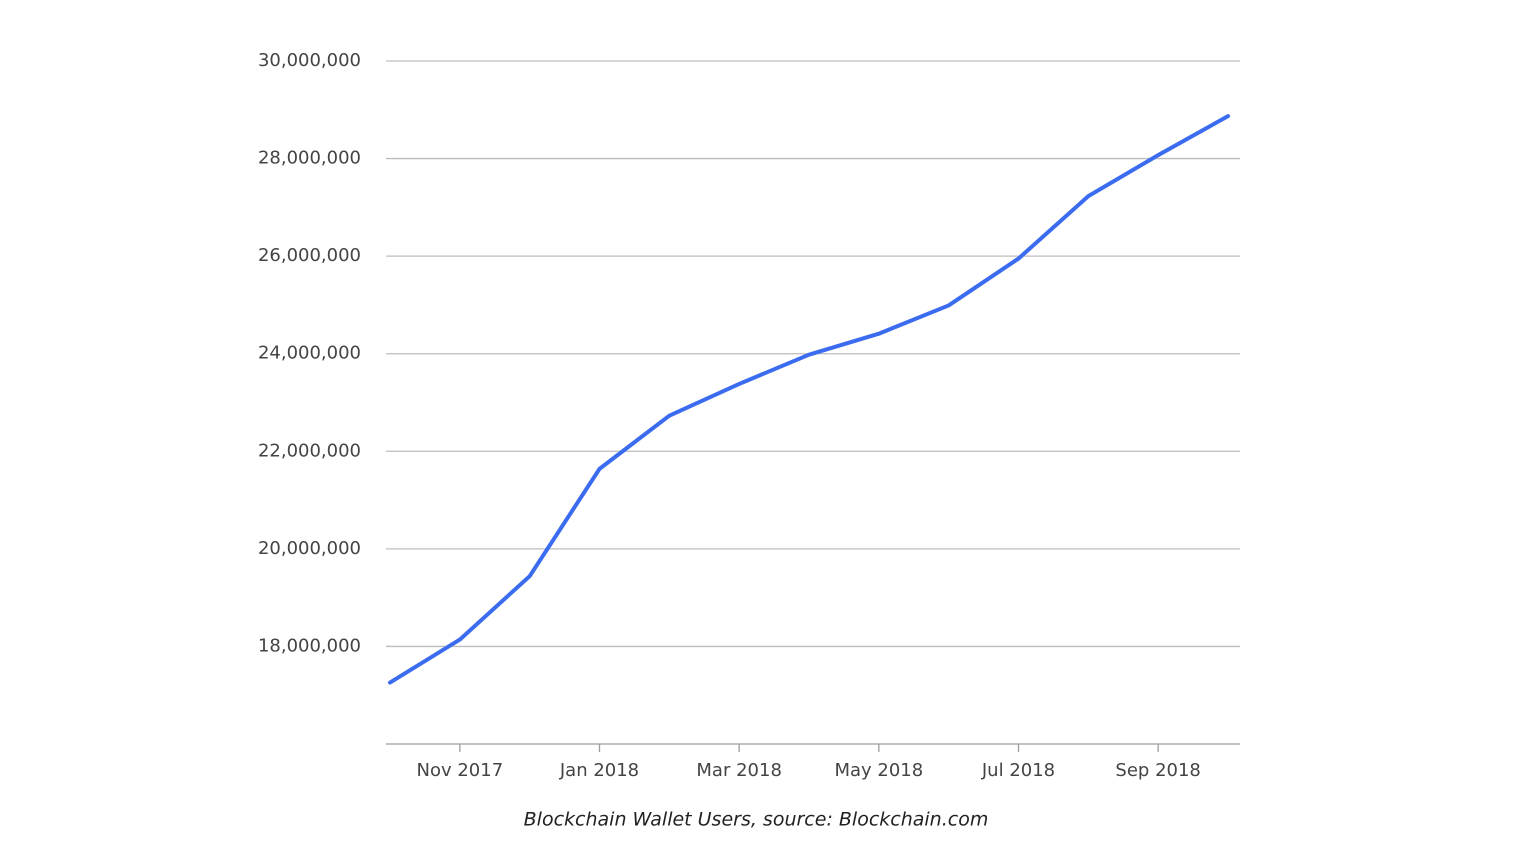  I want to click on x-tick-label: Mar 2018, so click(739, 770).